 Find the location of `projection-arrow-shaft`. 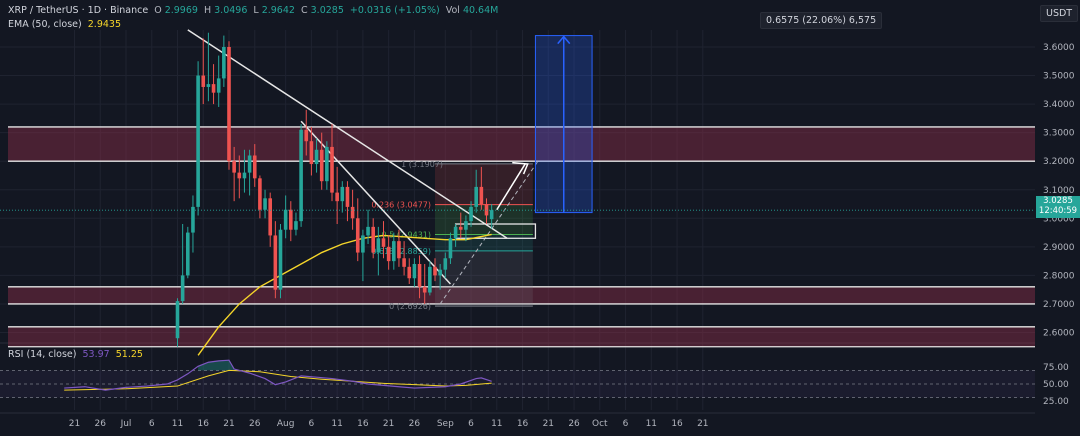

projection-arrow-shaft is located at coordinates (511, 187).